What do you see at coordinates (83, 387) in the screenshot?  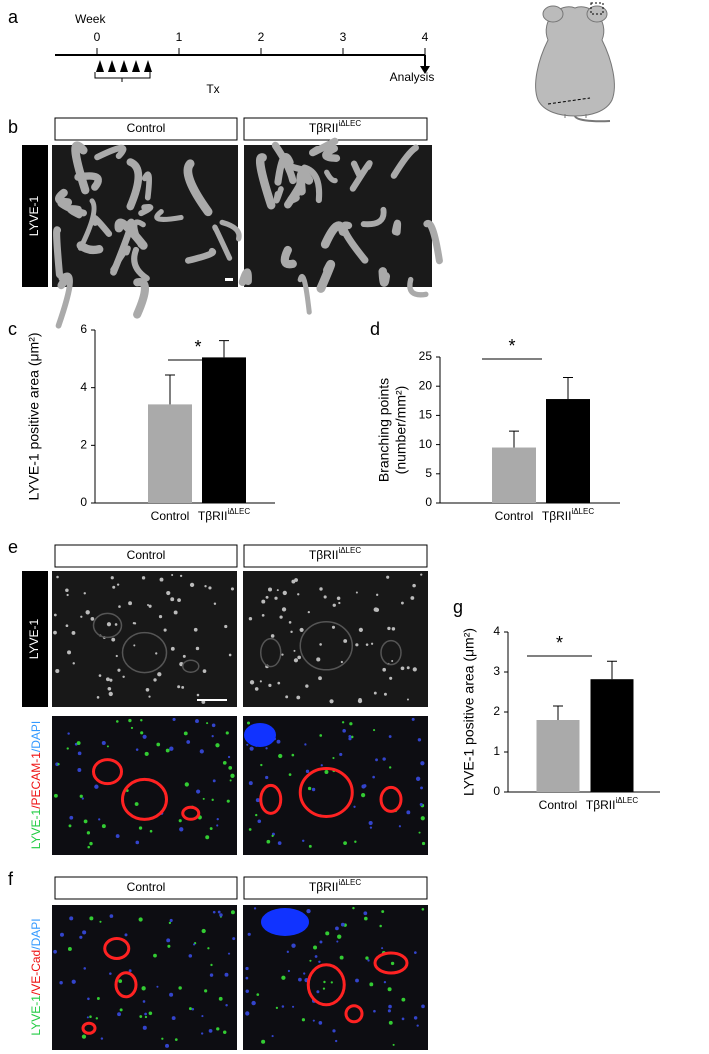 I see `y-tick-label: 4` at bounding box center [83, 387].